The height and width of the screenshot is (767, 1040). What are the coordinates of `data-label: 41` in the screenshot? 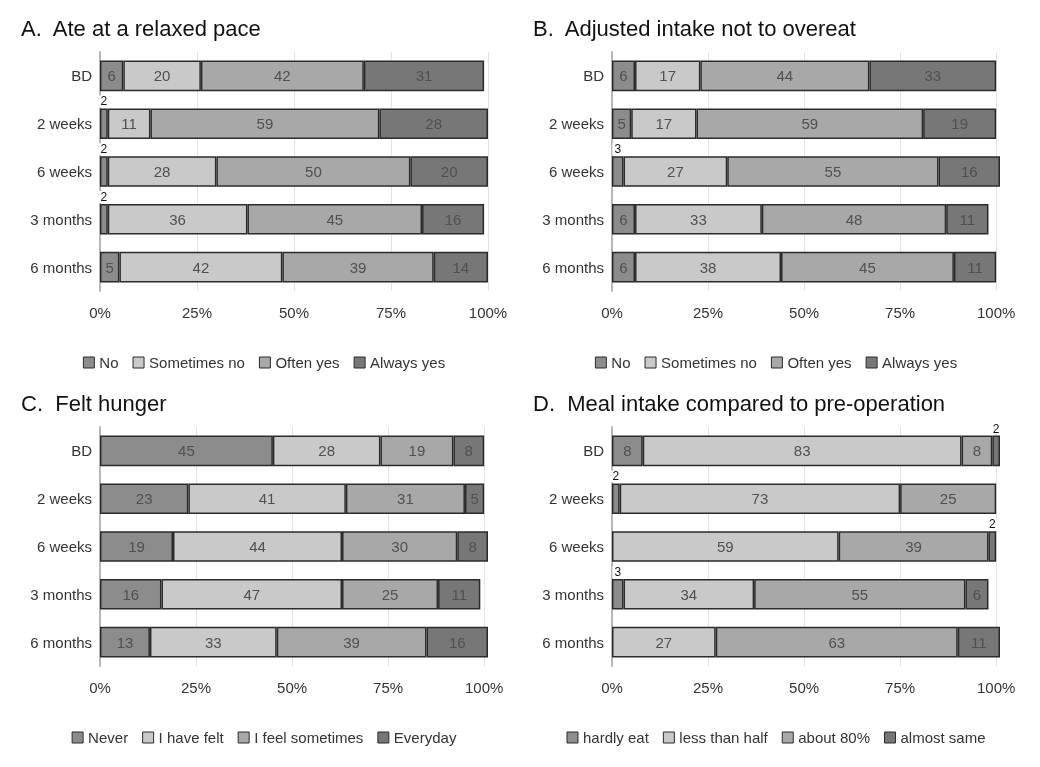 It's located at (267, 499).